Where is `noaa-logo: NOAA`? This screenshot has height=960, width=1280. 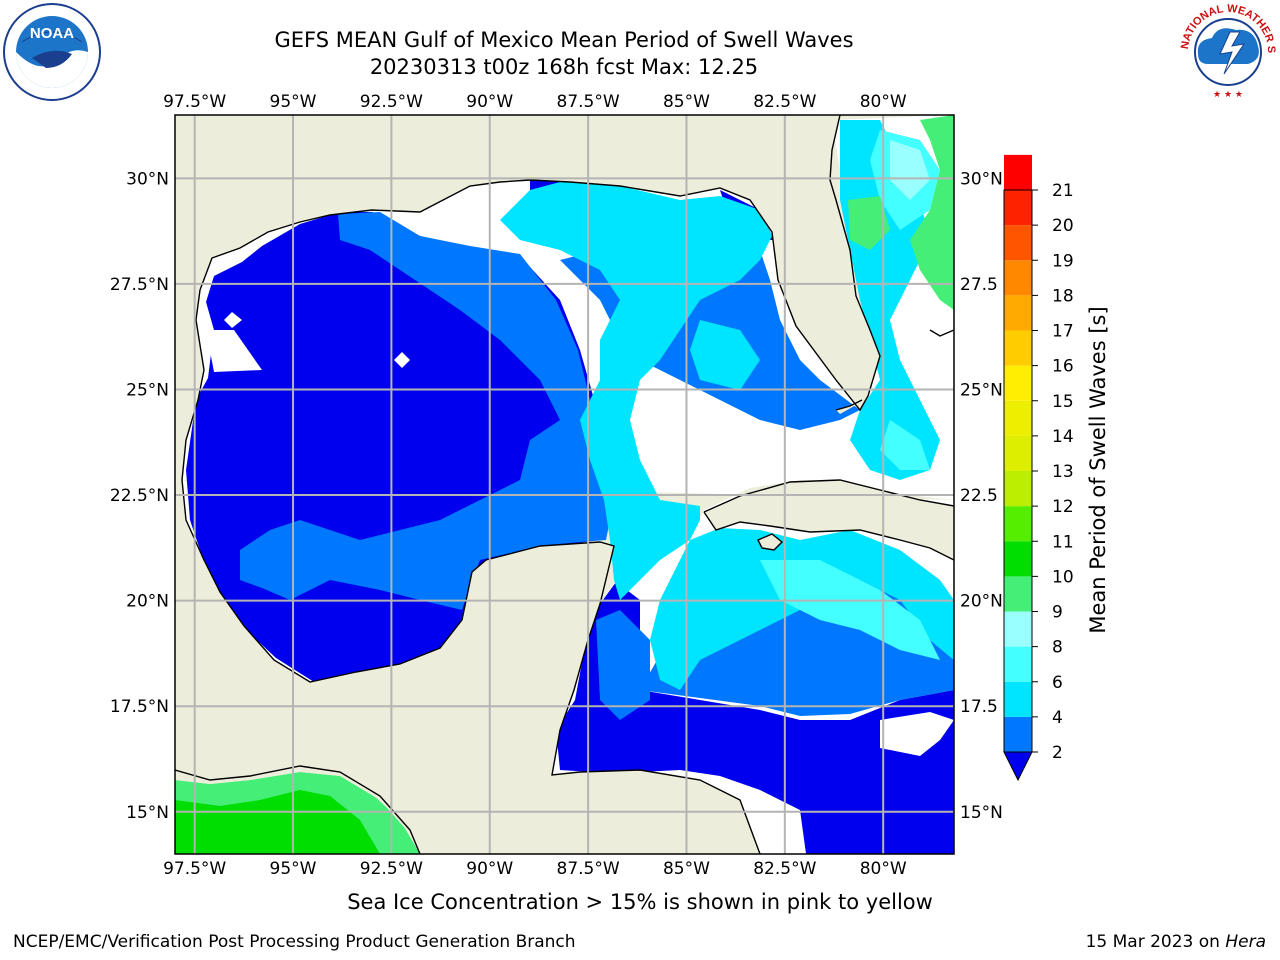
noaa-logo: NOAA is located at coordinates (52, 52).